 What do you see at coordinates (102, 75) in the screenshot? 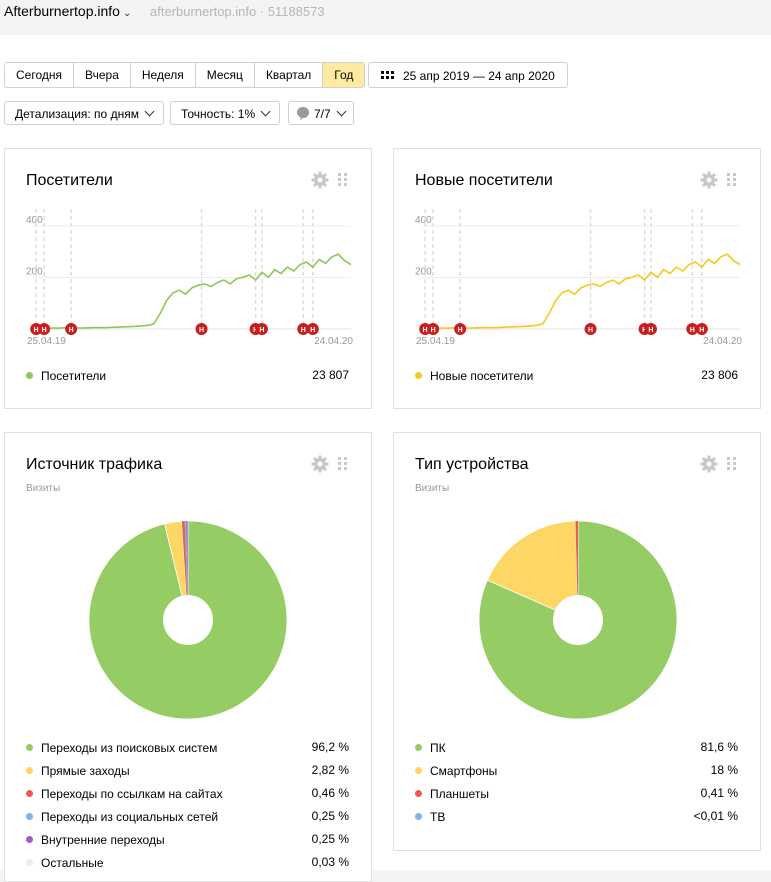
I see `period-yesterday: Вчера` at bounding box center [102, 75].